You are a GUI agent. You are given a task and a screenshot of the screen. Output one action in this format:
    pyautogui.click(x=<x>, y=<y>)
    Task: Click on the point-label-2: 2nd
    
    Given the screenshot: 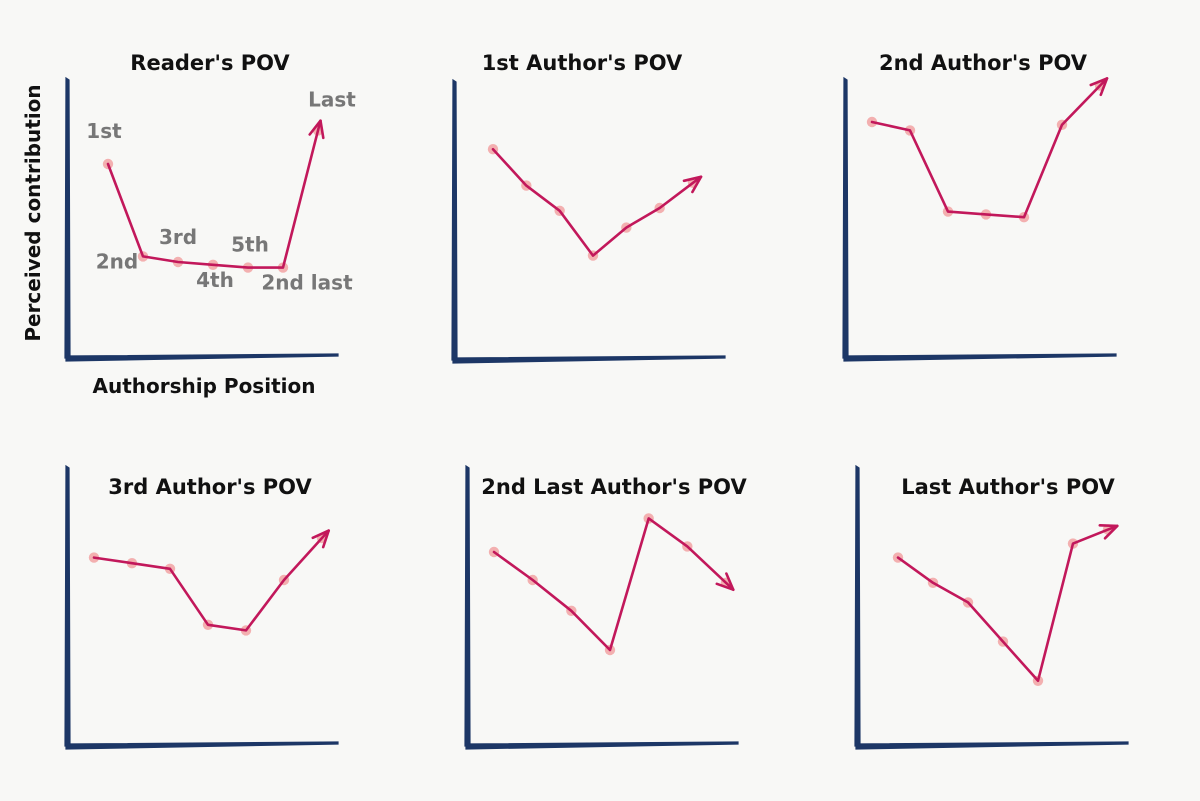 What is the action you would take?
    pyautogui.click(x=117, y=261)
    